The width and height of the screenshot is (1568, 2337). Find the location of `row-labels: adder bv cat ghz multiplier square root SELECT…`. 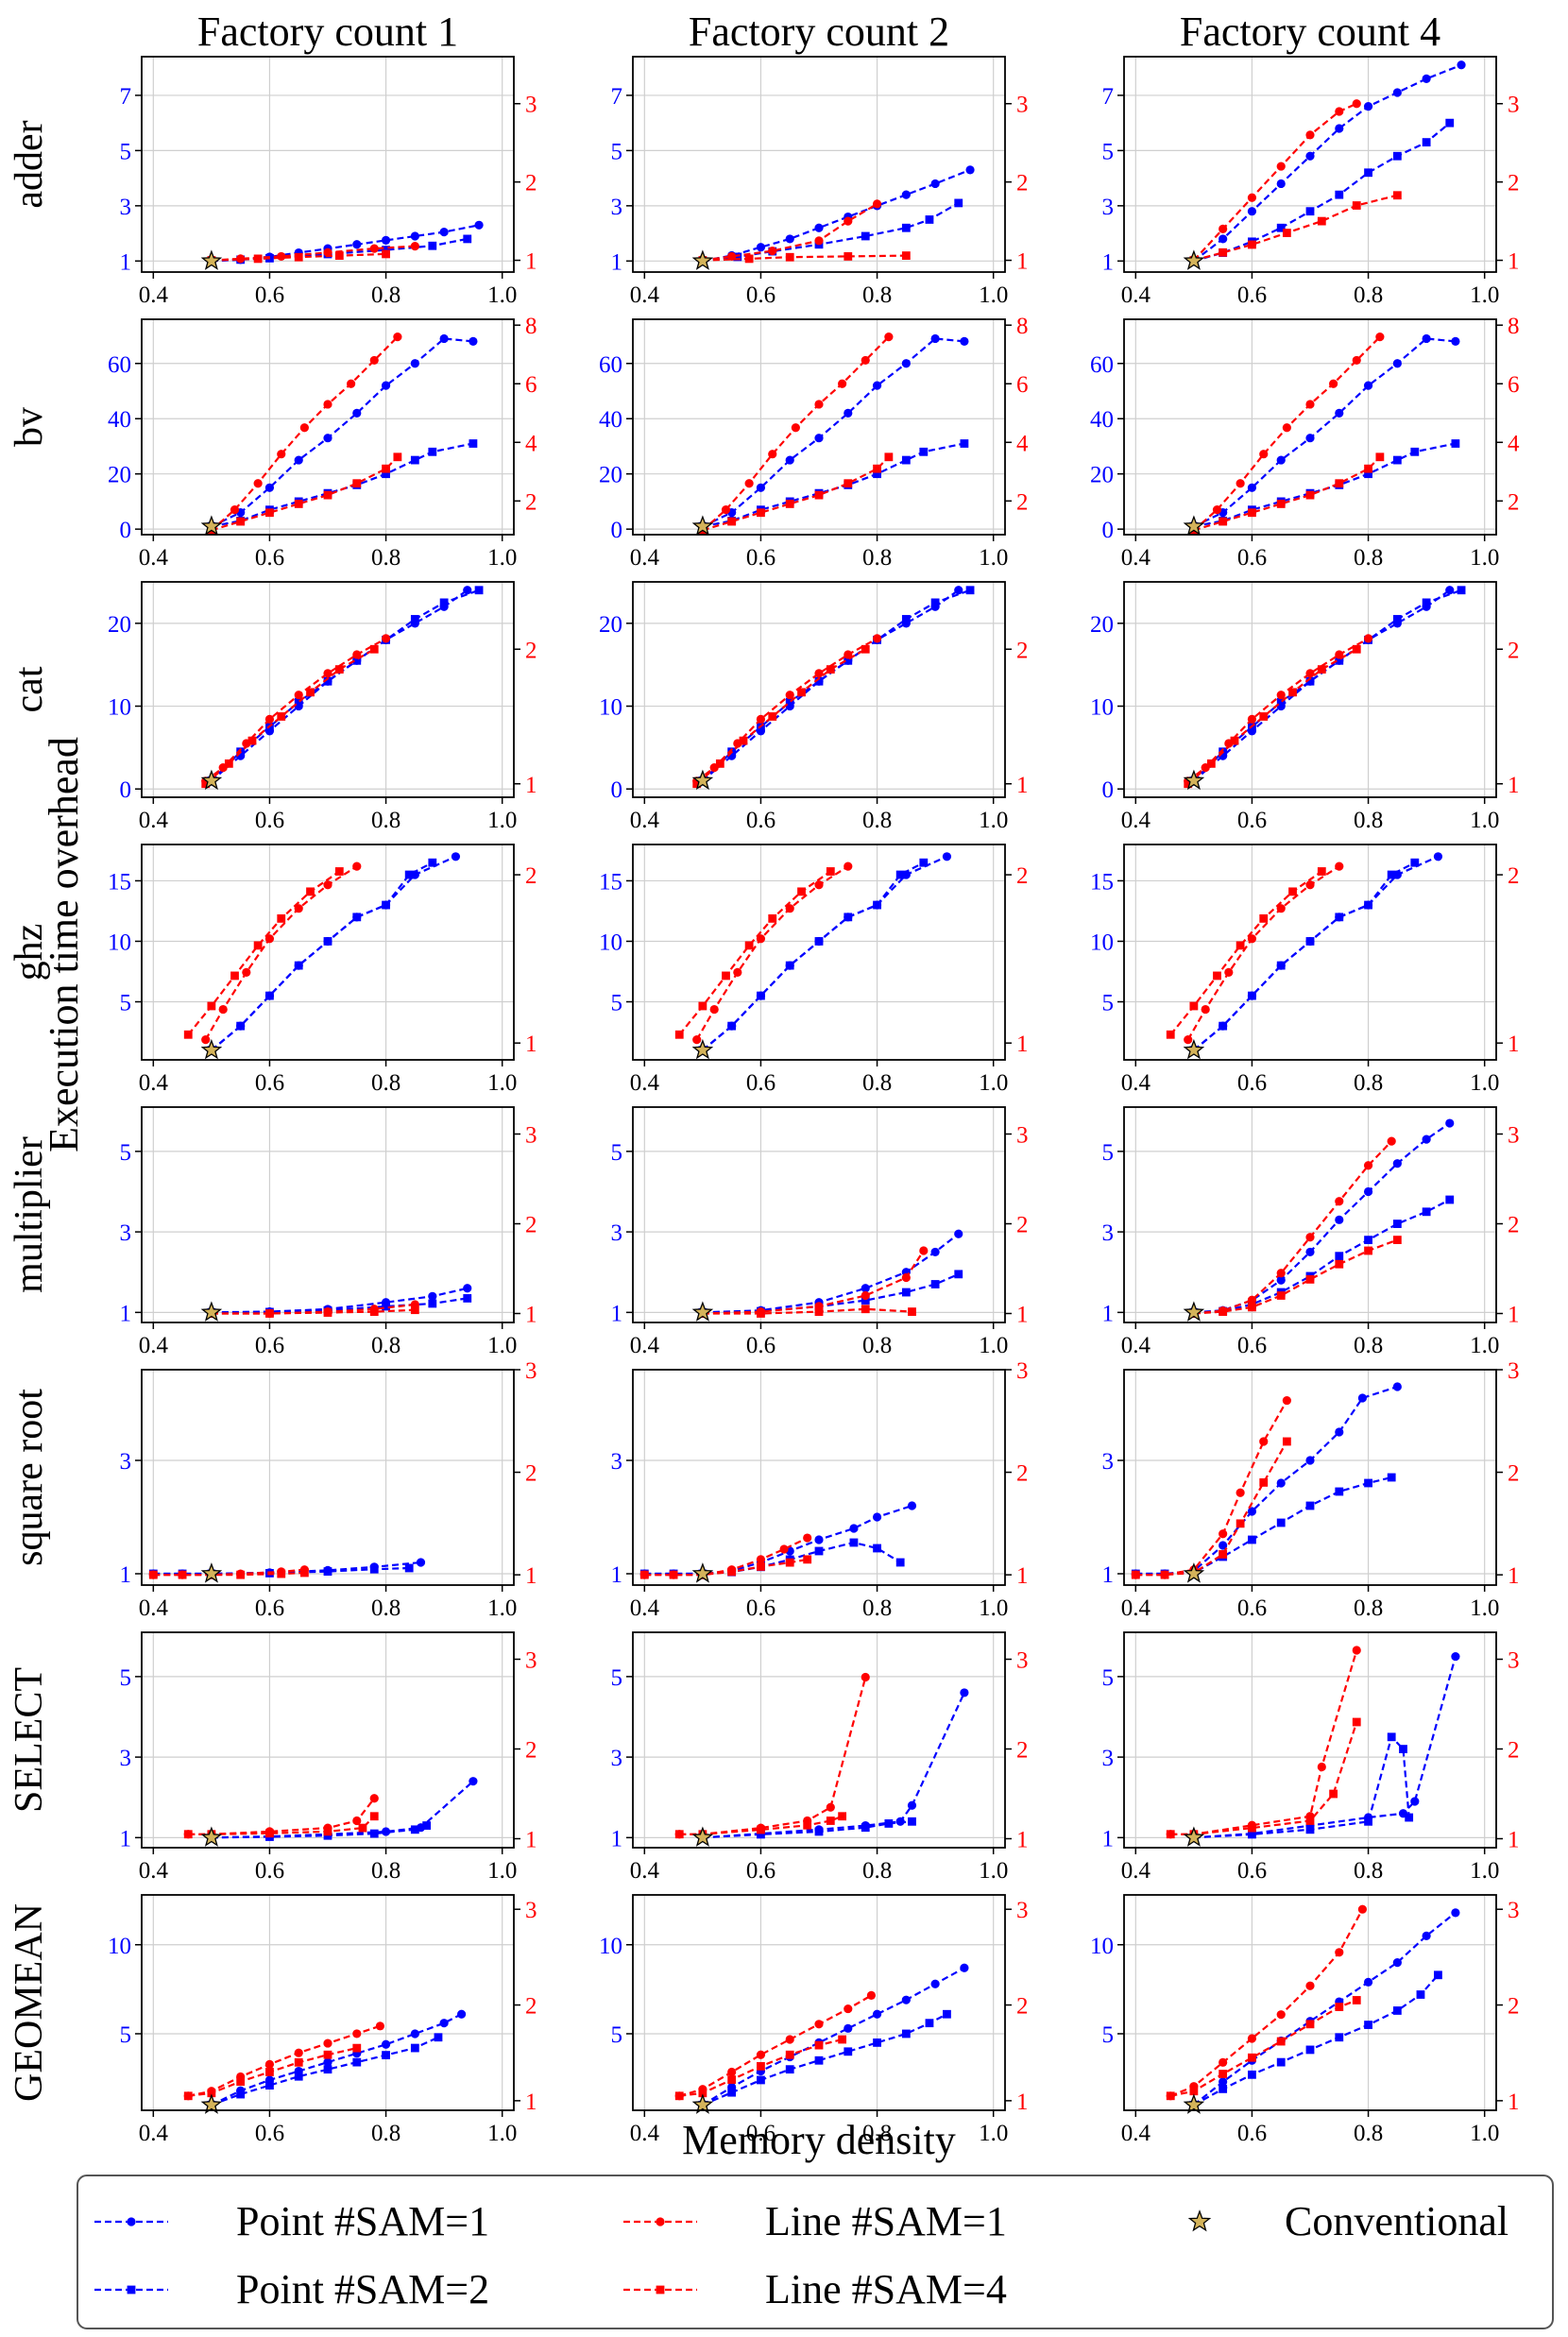

row-labels: adder bv cat ghz multiplier square root SELECT… is located at coordinates (29, 1111).